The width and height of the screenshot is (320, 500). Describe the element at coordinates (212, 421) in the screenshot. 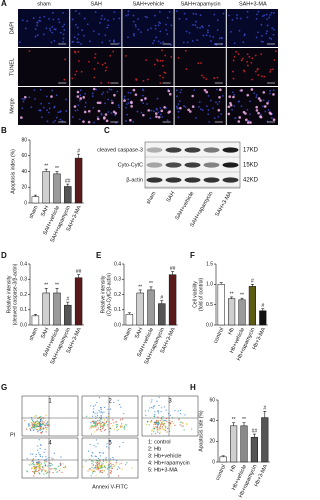

I see `y-tick-label: 40` at that location.